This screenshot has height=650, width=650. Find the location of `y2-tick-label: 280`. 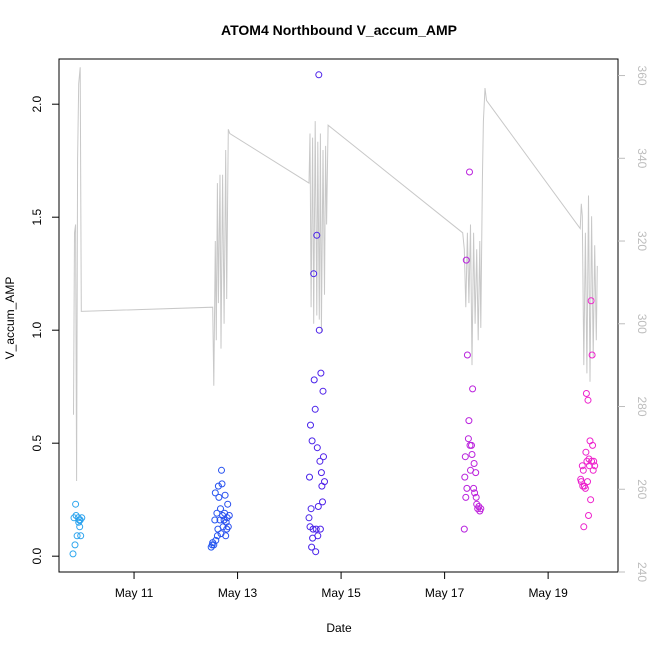

y2-tick-label: 280 is located at coordinates (642, 407).